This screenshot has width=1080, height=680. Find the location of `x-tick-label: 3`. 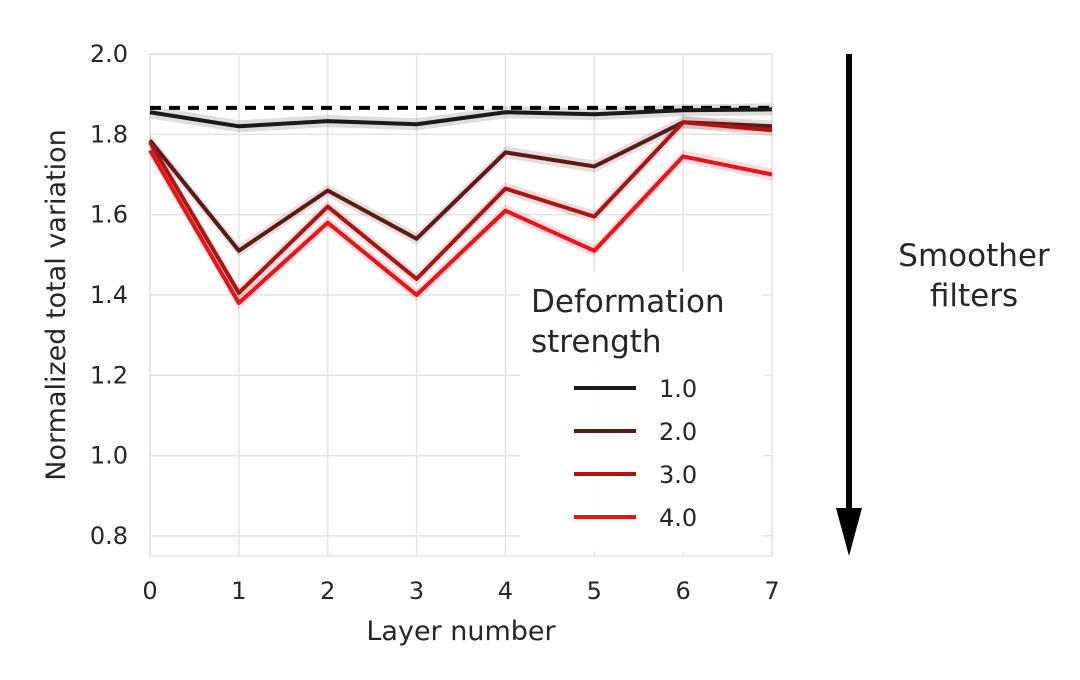

x-tick-label: 3 is located at coordinates (416, 591).